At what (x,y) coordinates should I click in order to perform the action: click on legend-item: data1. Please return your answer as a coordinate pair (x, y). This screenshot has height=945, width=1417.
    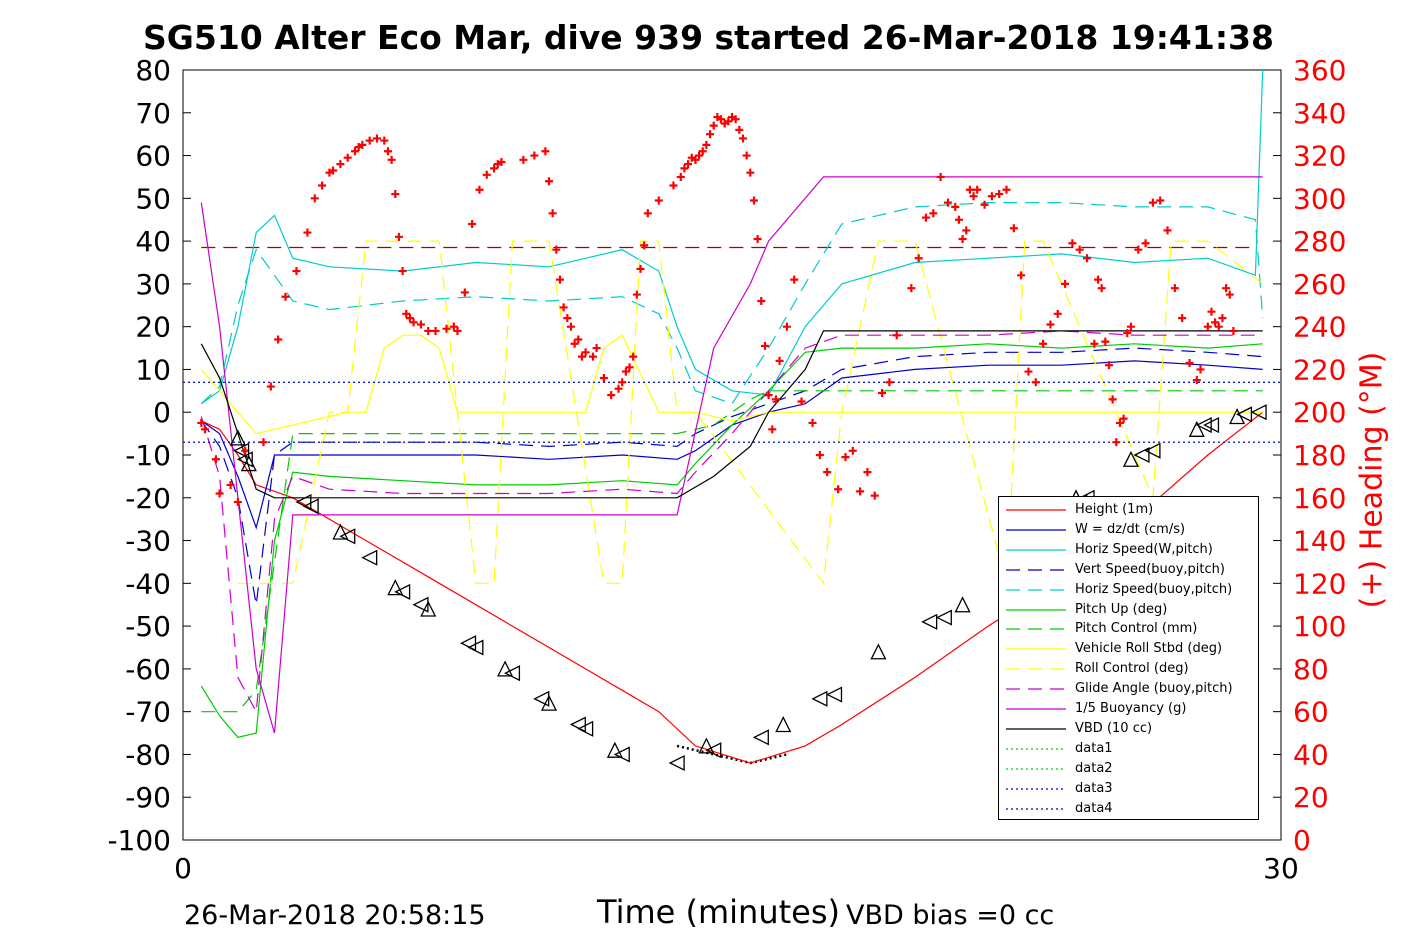
    Looking at the image, I should click on (1128, 749).